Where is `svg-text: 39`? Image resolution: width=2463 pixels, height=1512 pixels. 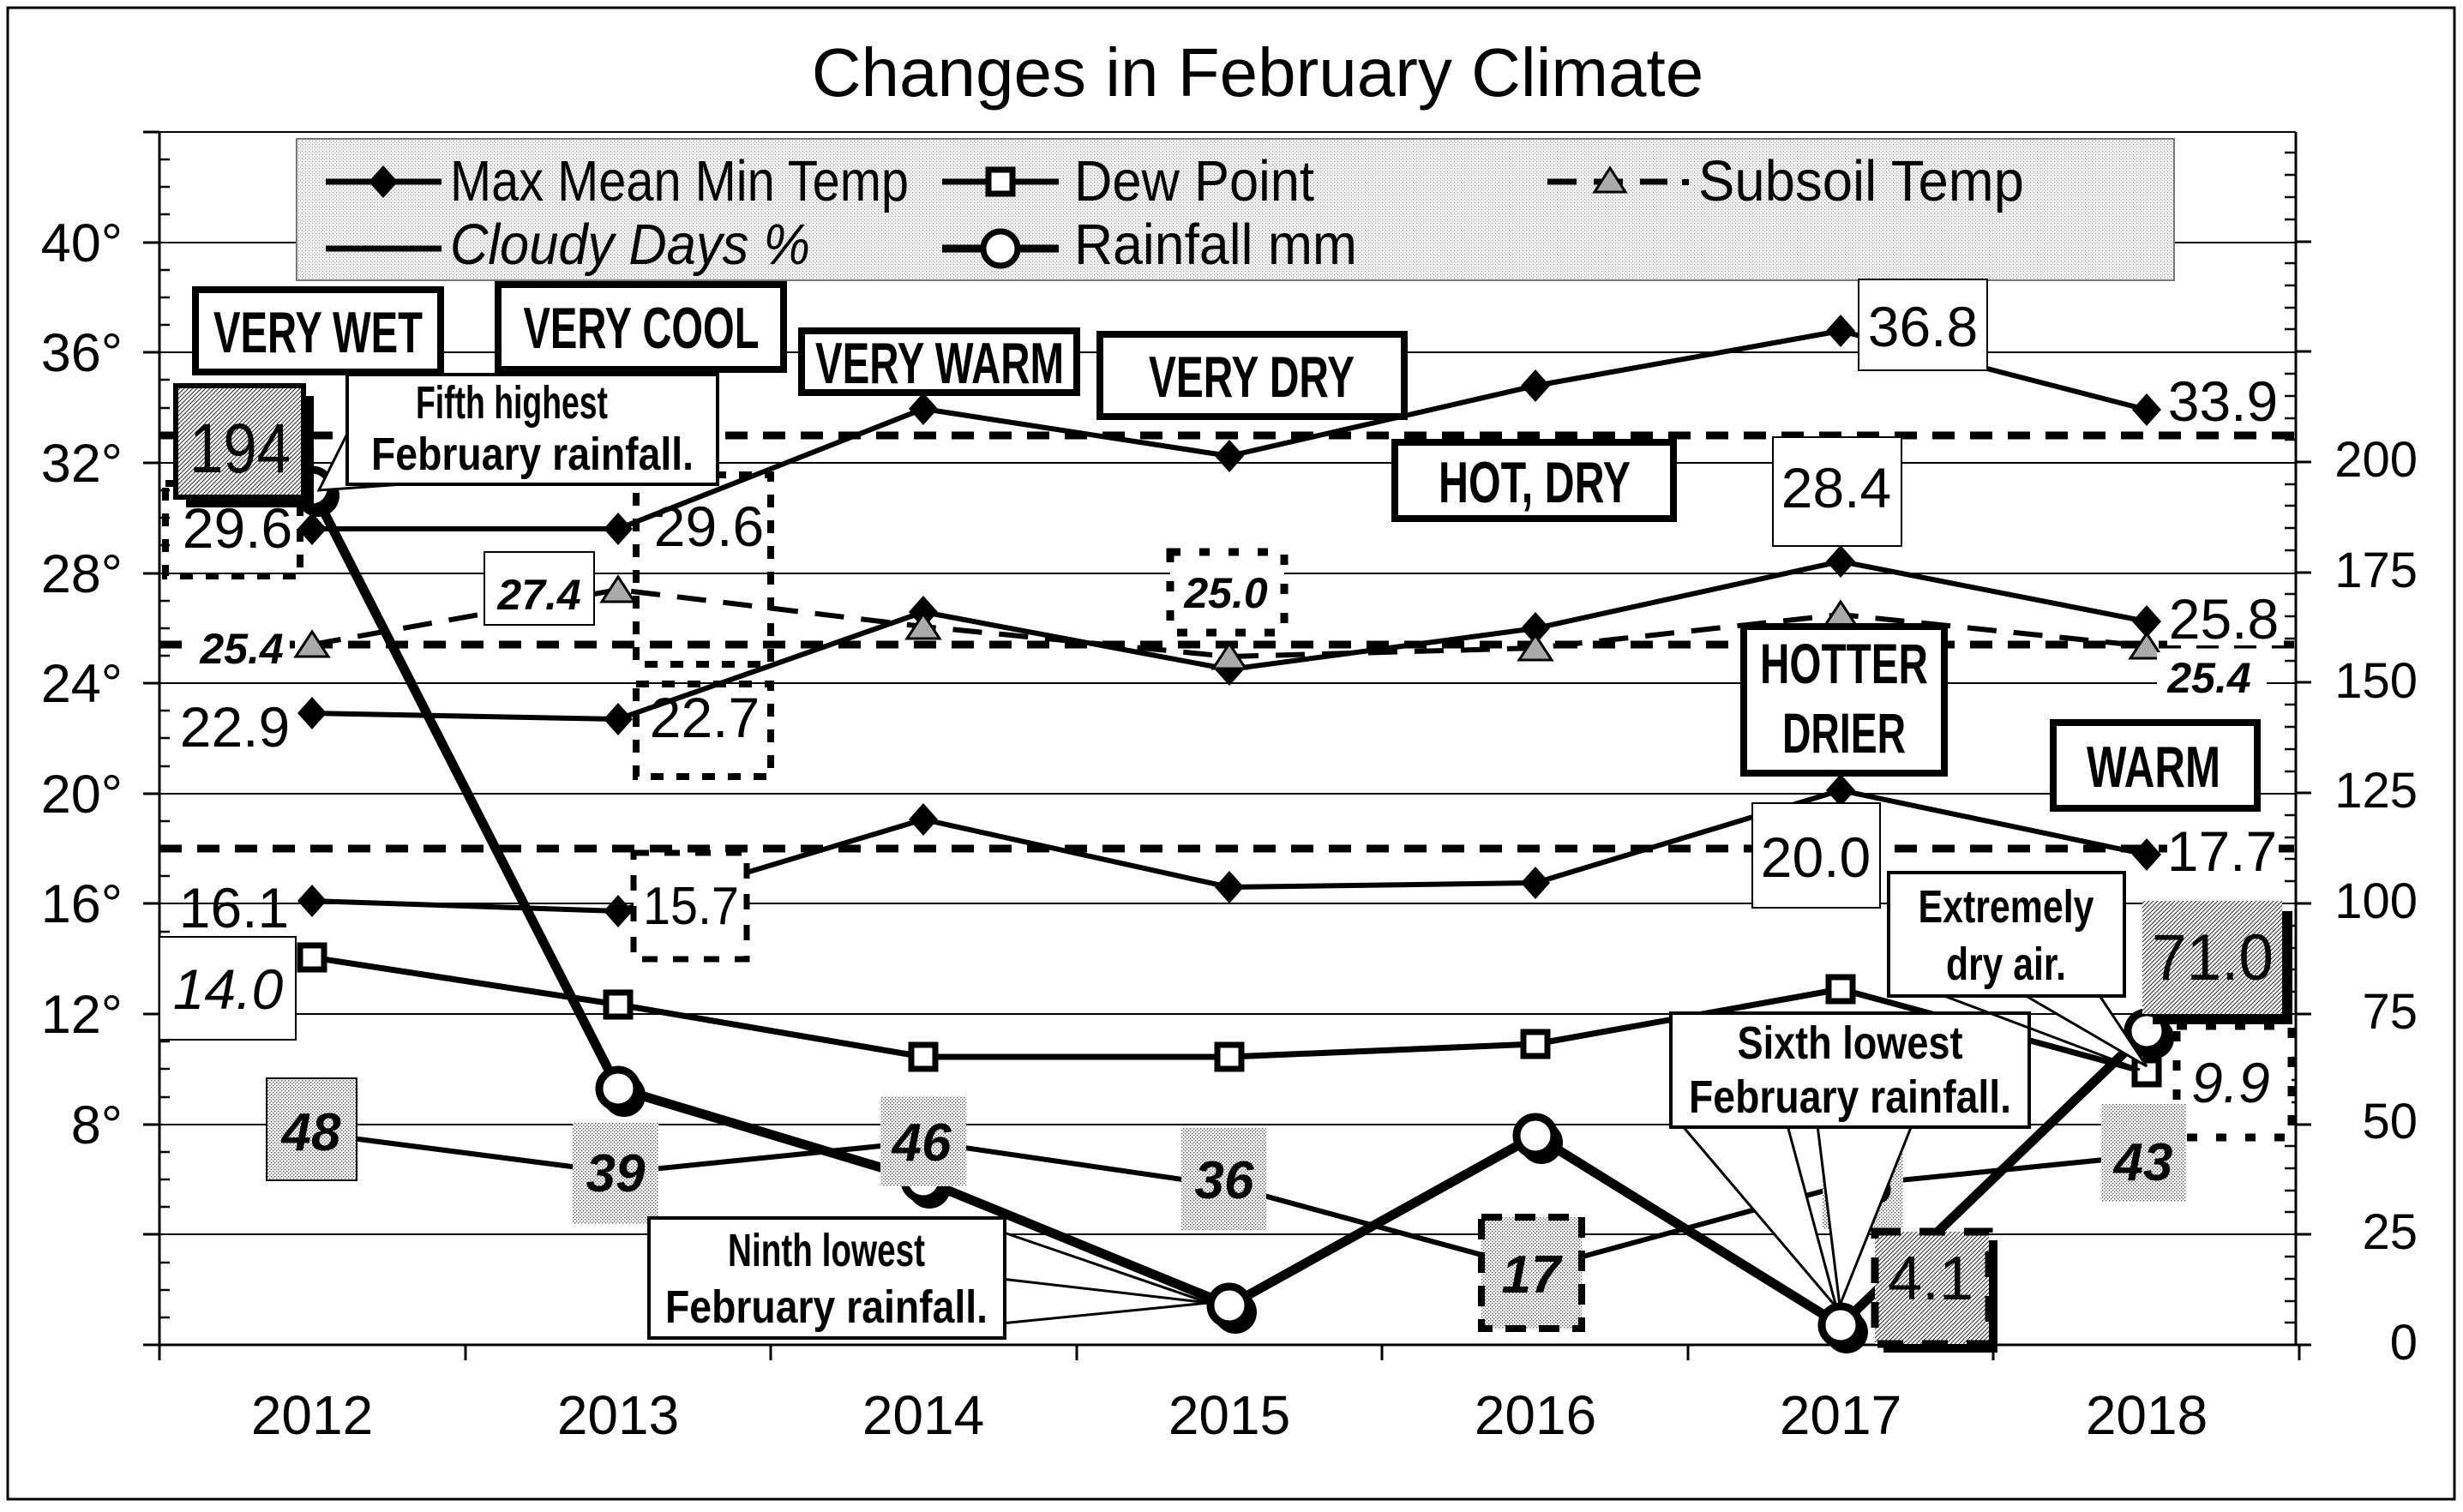
svg-text: 39 is located at coordinates (616, 1173).